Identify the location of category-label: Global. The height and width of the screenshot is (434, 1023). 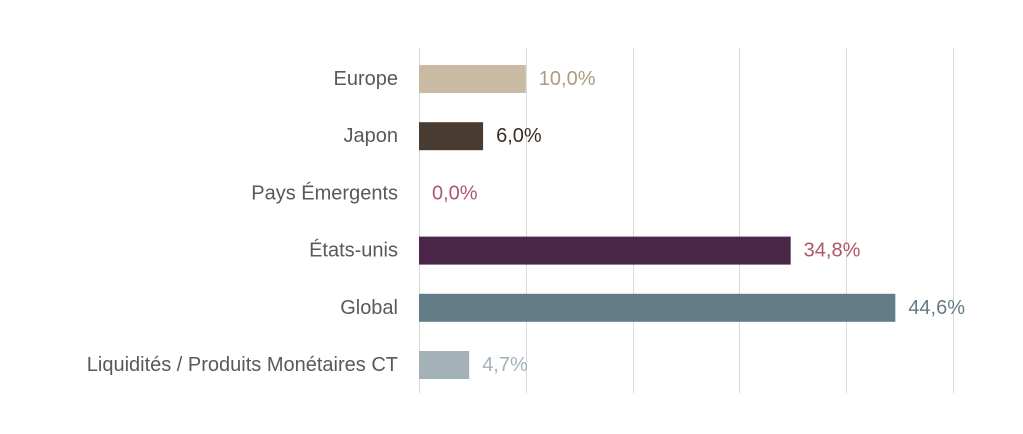
(369, 308).